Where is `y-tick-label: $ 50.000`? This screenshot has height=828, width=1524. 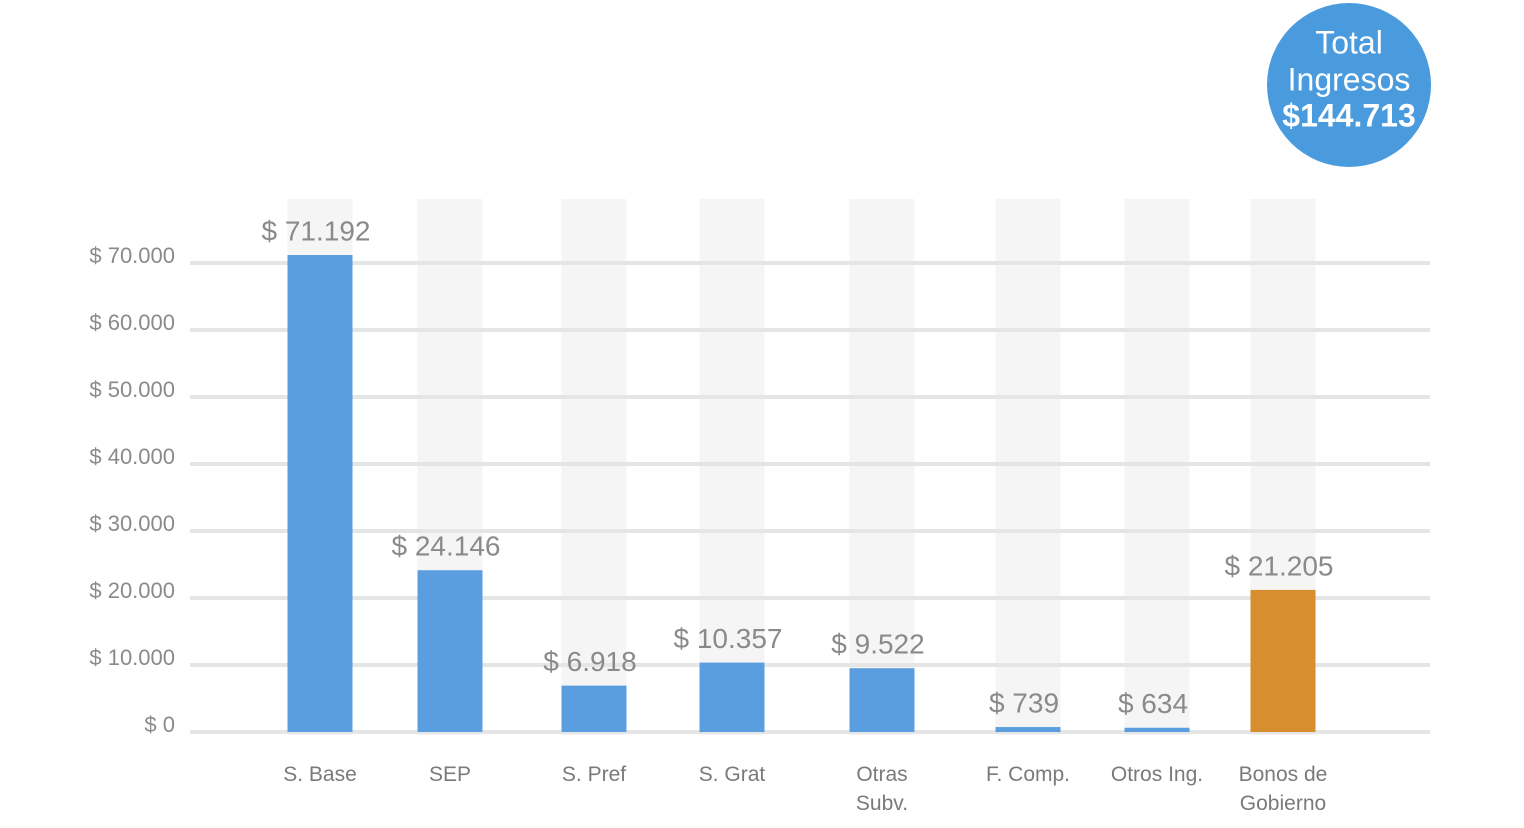 y-tick-label: $ 50.000 is located at coordinates (132, 389).